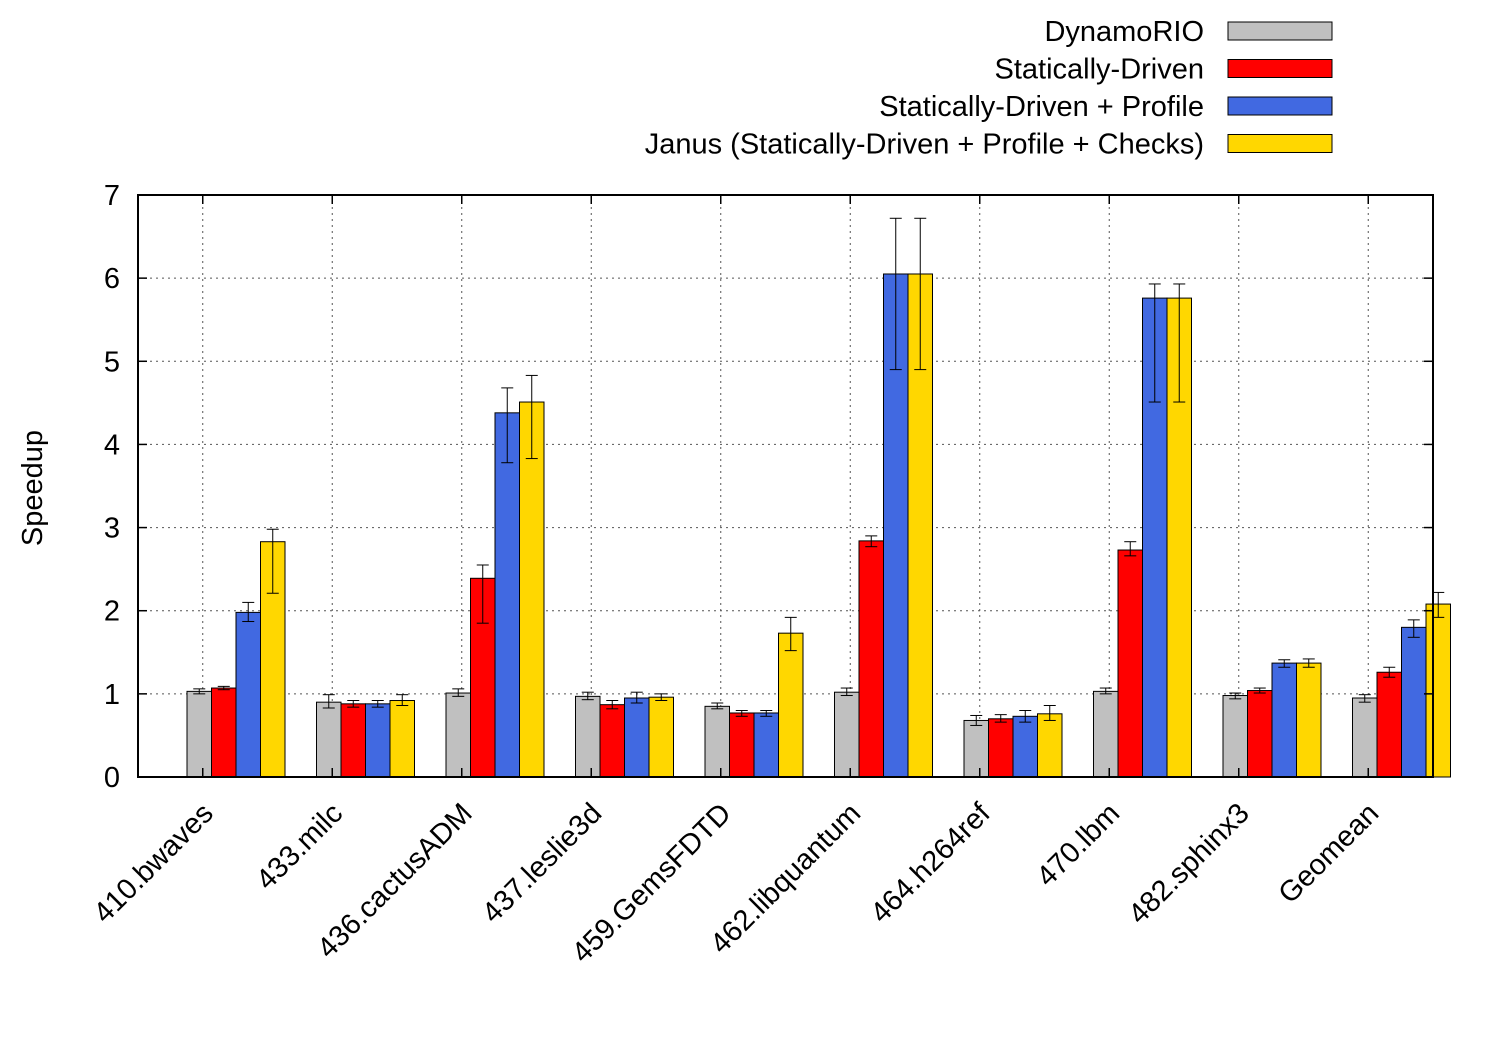 This screenshot has height=1050, width=1500. I want to click on x-tick-label: 470.lbm, so click(1079, 845).